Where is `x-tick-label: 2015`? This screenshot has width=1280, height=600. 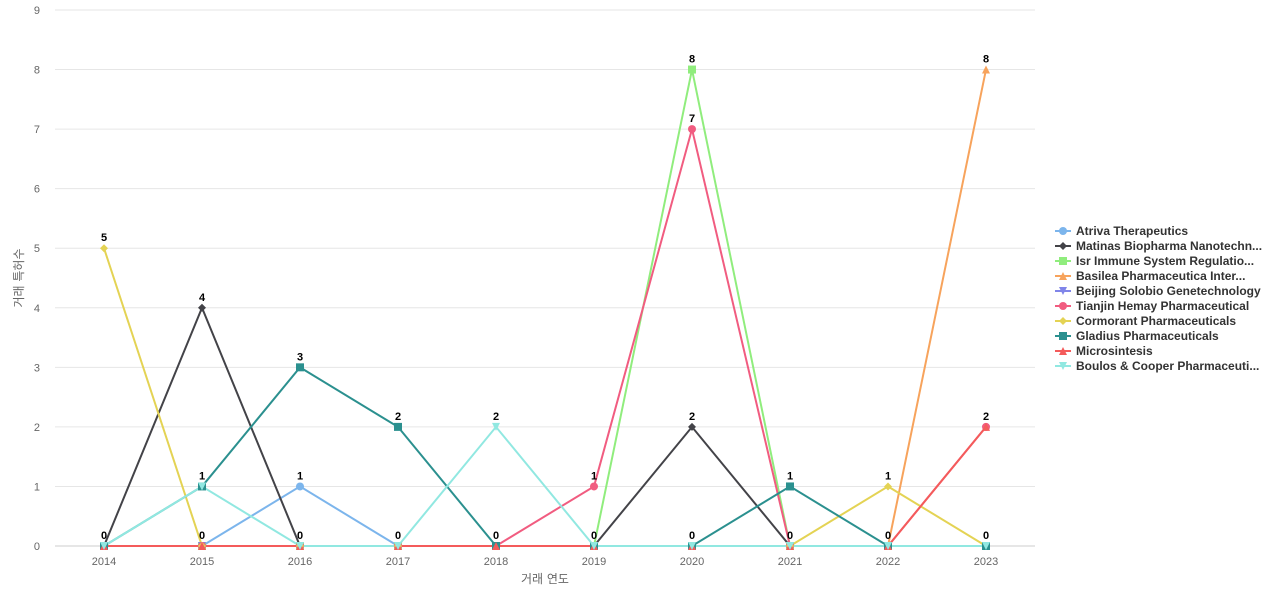 x-tick-label: 2015 is located at coordinates (202, 562).